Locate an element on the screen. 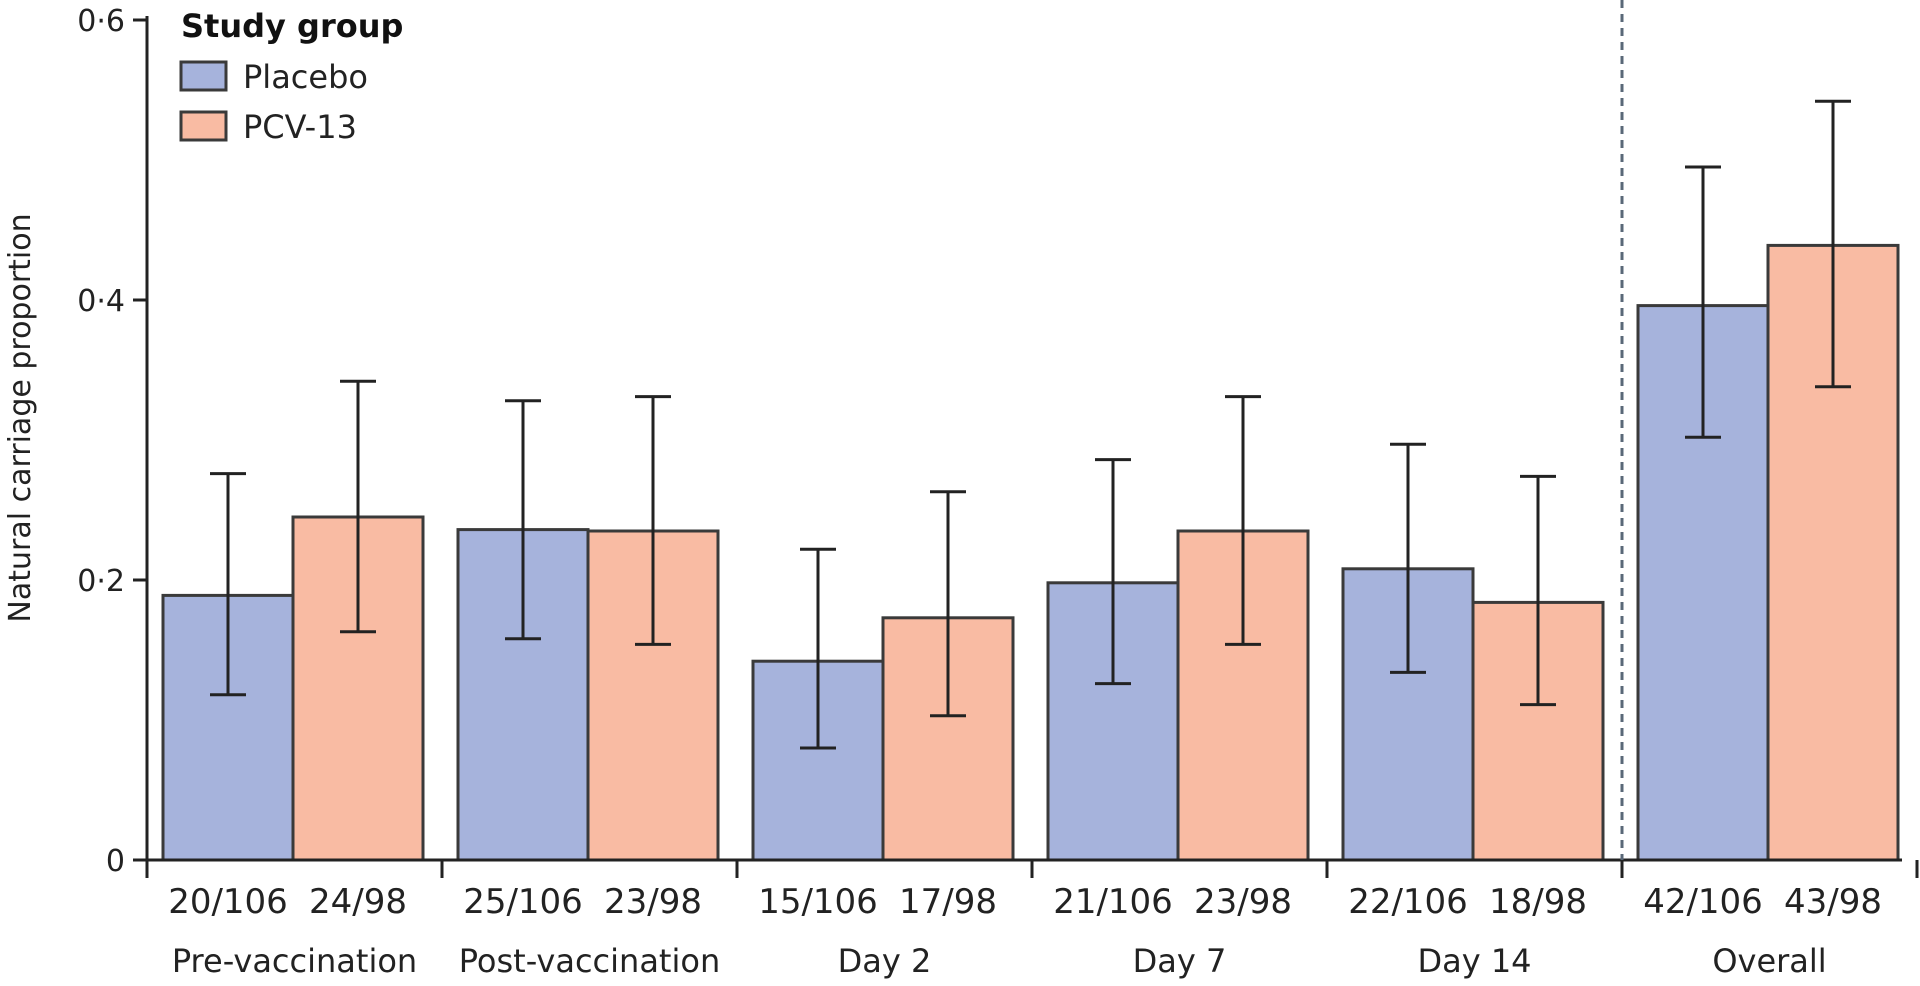  count-label: 24/98 is located at coordinates (358, 902).